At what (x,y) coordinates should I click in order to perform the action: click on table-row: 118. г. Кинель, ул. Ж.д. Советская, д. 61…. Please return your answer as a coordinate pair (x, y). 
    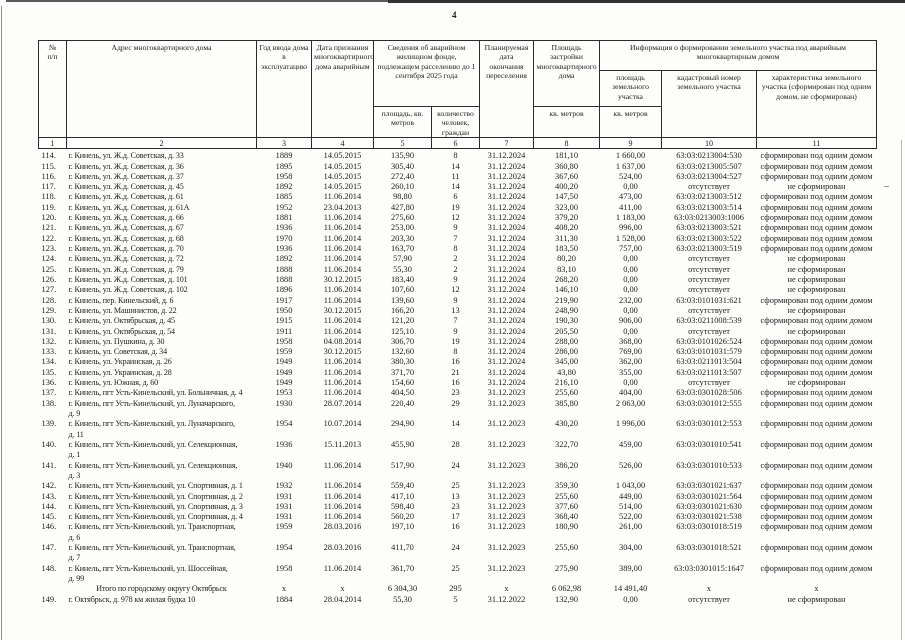
    Looking at the image, I should click on (458, 197).